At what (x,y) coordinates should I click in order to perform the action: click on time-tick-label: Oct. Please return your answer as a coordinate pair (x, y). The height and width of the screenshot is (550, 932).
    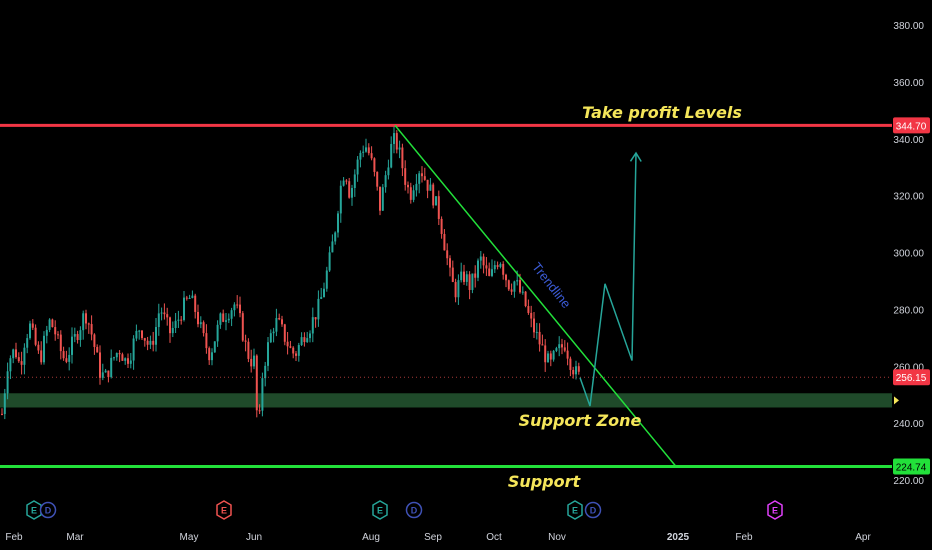
    Looking at the image, I should click on (494, 537).